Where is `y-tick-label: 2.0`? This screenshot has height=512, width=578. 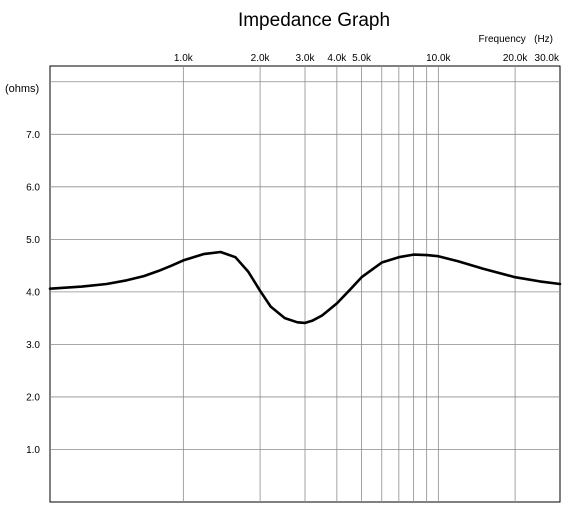 y-tick-label: 2.0 is located at coordinates (33, 397).